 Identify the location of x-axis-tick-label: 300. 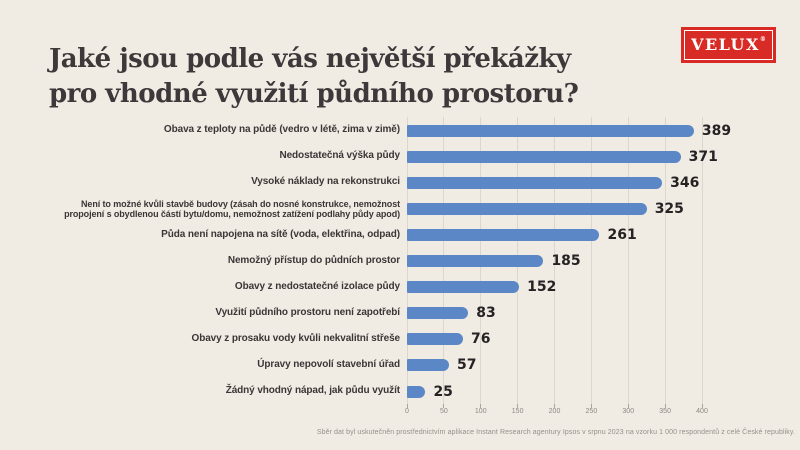
(628, 411).